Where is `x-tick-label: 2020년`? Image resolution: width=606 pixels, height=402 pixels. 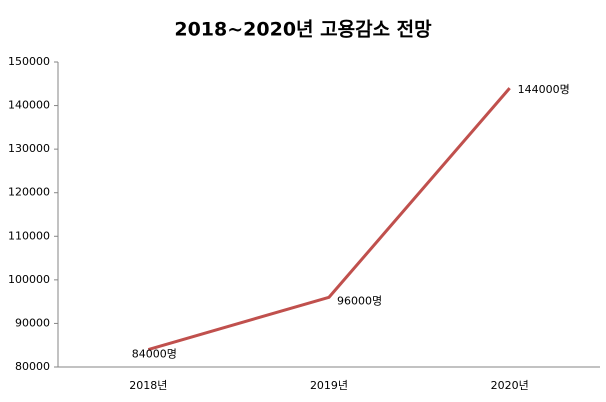
x-tick-label: 2020년 is located at coordinates (510, 385).